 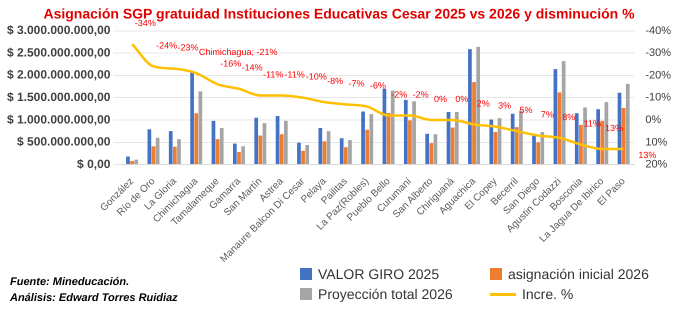 What do you see at coordinates (658, 53) in the screenshot?
I see `y2-tick-label: -30%` at bounding box center [658, 53].